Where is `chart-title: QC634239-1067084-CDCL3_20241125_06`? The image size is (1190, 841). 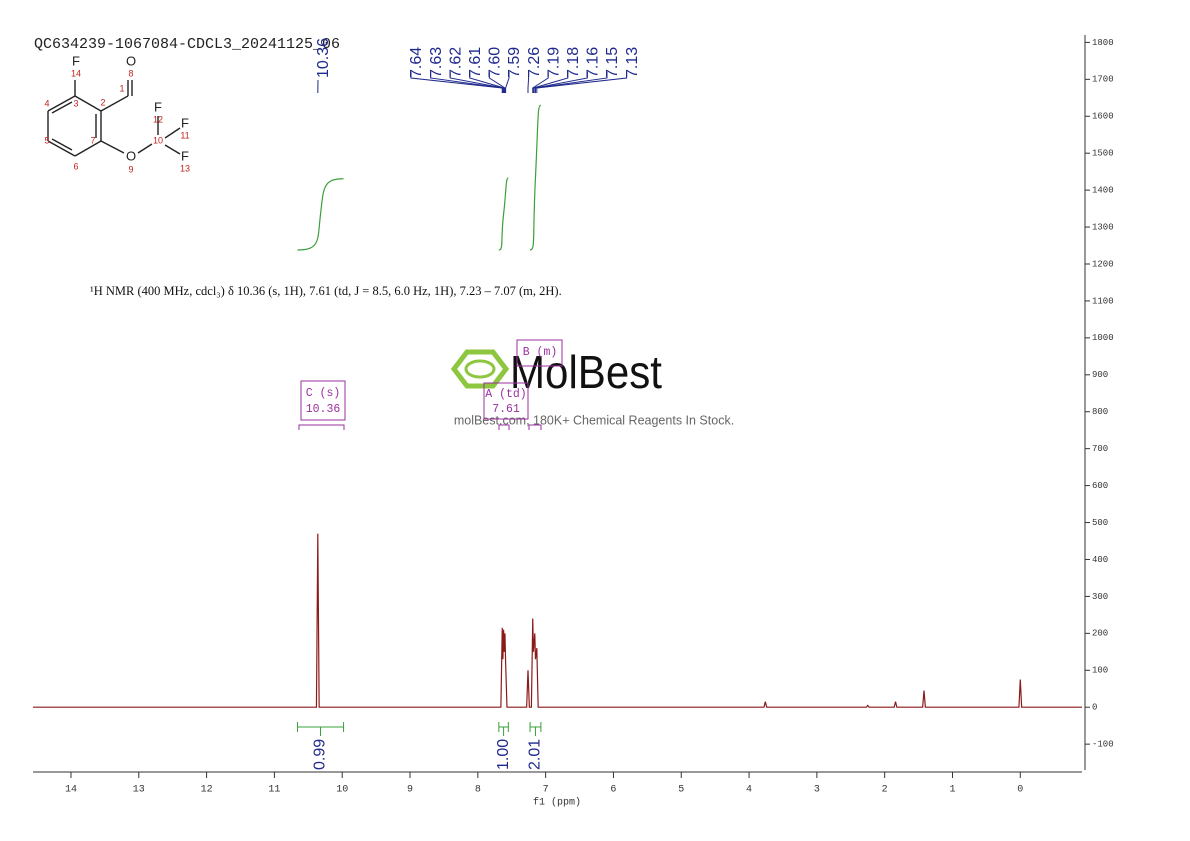
chart-title: QC634239-1067084-CDCL3_20241125_06 is located at coordinates (187, 44).